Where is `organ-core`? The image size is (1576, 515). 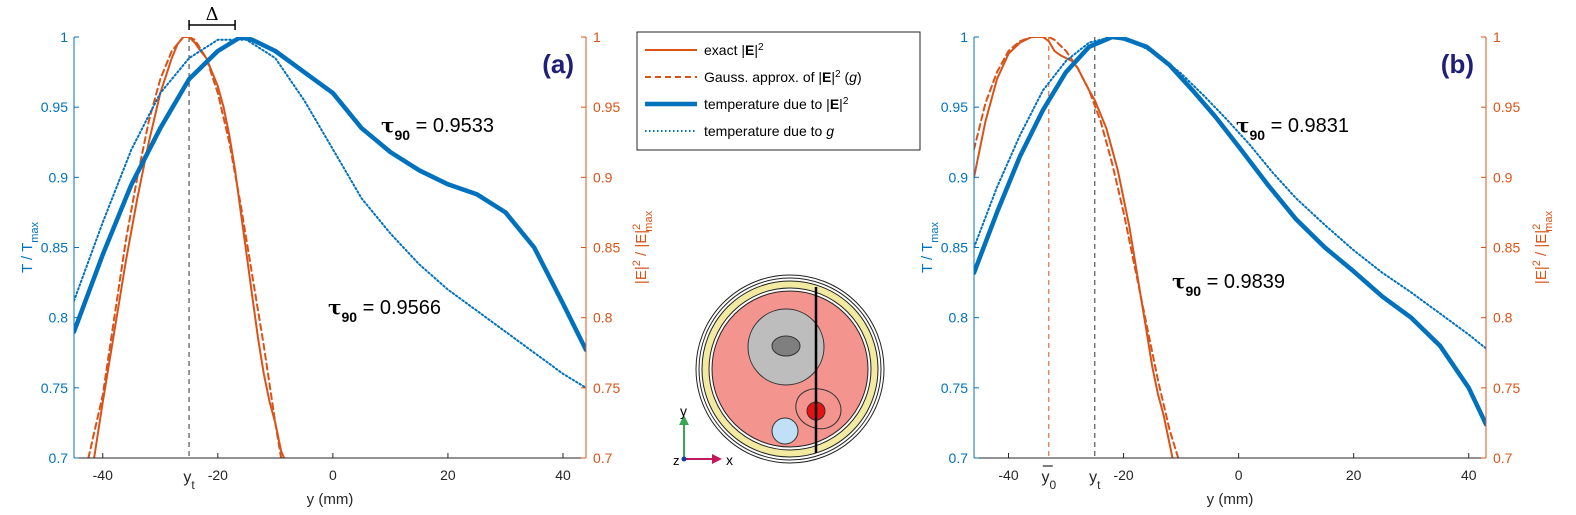 organ-core is located at coordinates (786, 346).